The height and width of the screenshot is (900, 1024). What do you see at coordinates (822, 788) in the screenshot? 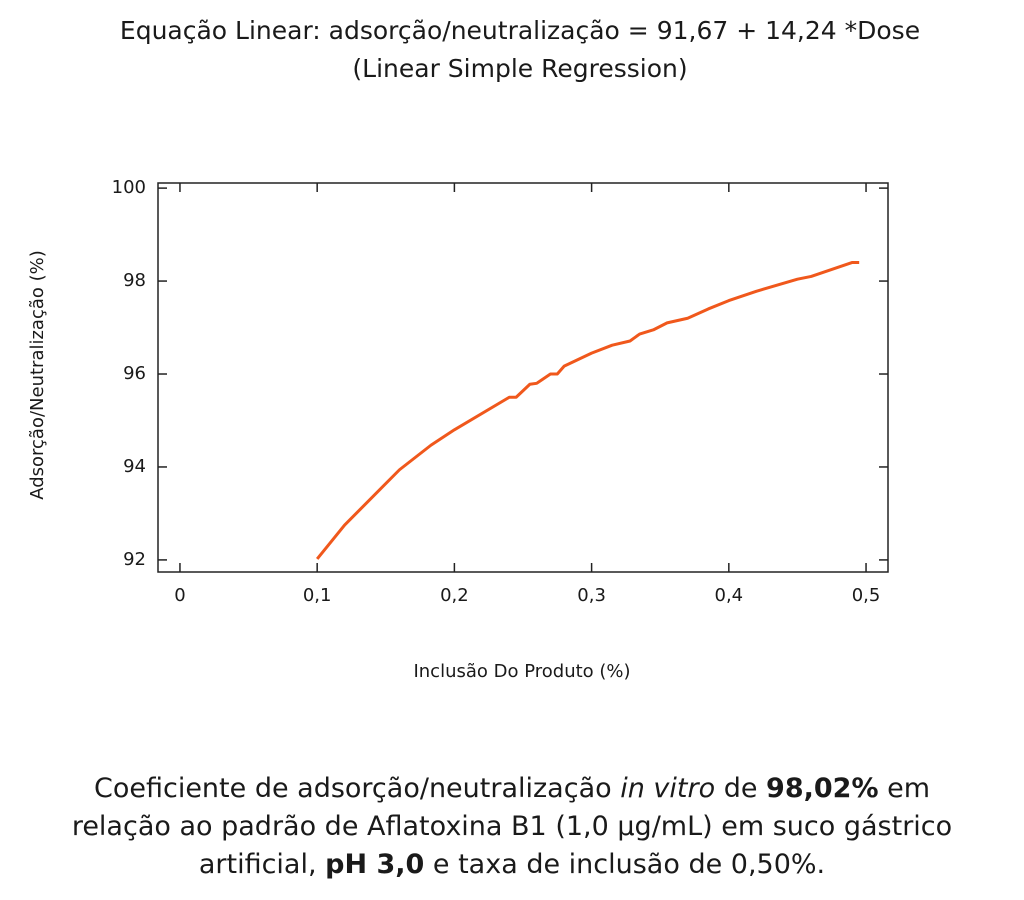
I see `caption-text: 98,02%` at bounding box center [822, 788].